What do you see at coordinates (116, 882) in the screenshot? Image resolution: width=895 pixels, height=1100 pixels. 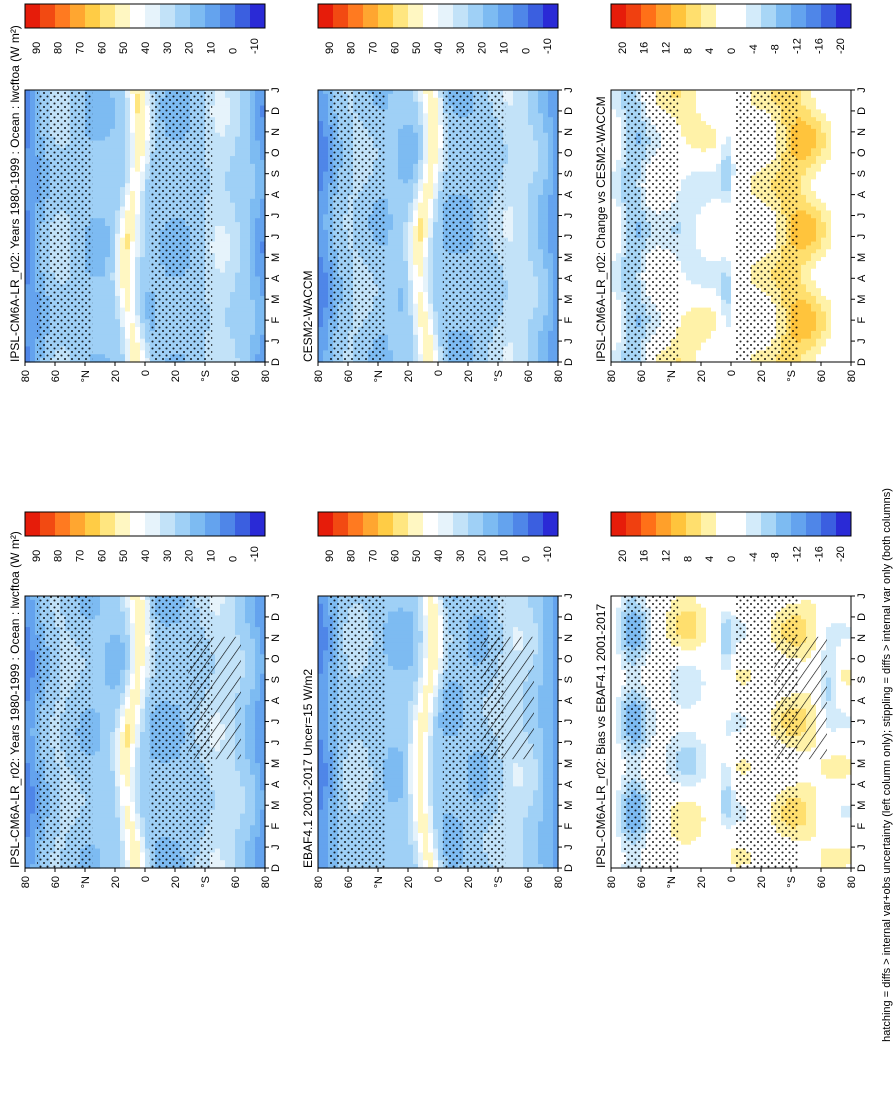 I see `lat-tick-label: 20` at bounding box center [116, 882].